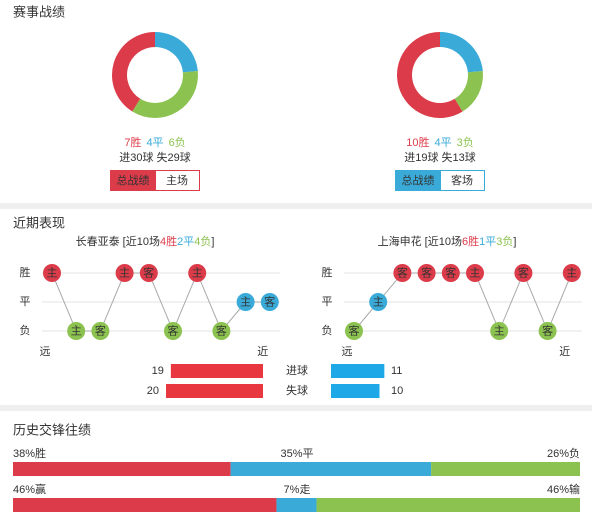  I want to click on section-title: 近期表现, so click(39, 222).